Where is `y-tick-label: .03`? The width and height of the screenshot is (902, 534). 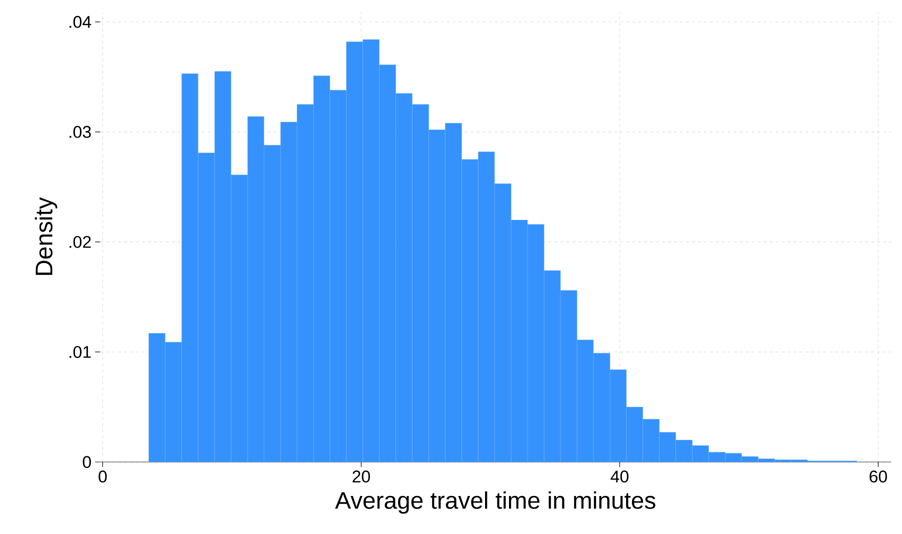
y-tick-label: .03 is located at coordinates (80, 132).